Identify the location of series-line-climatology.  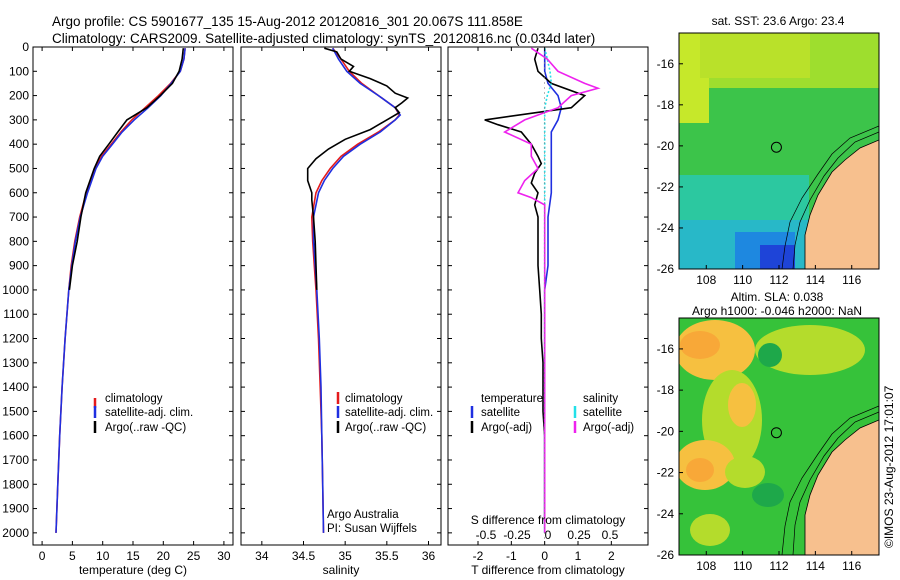
(120, 290).